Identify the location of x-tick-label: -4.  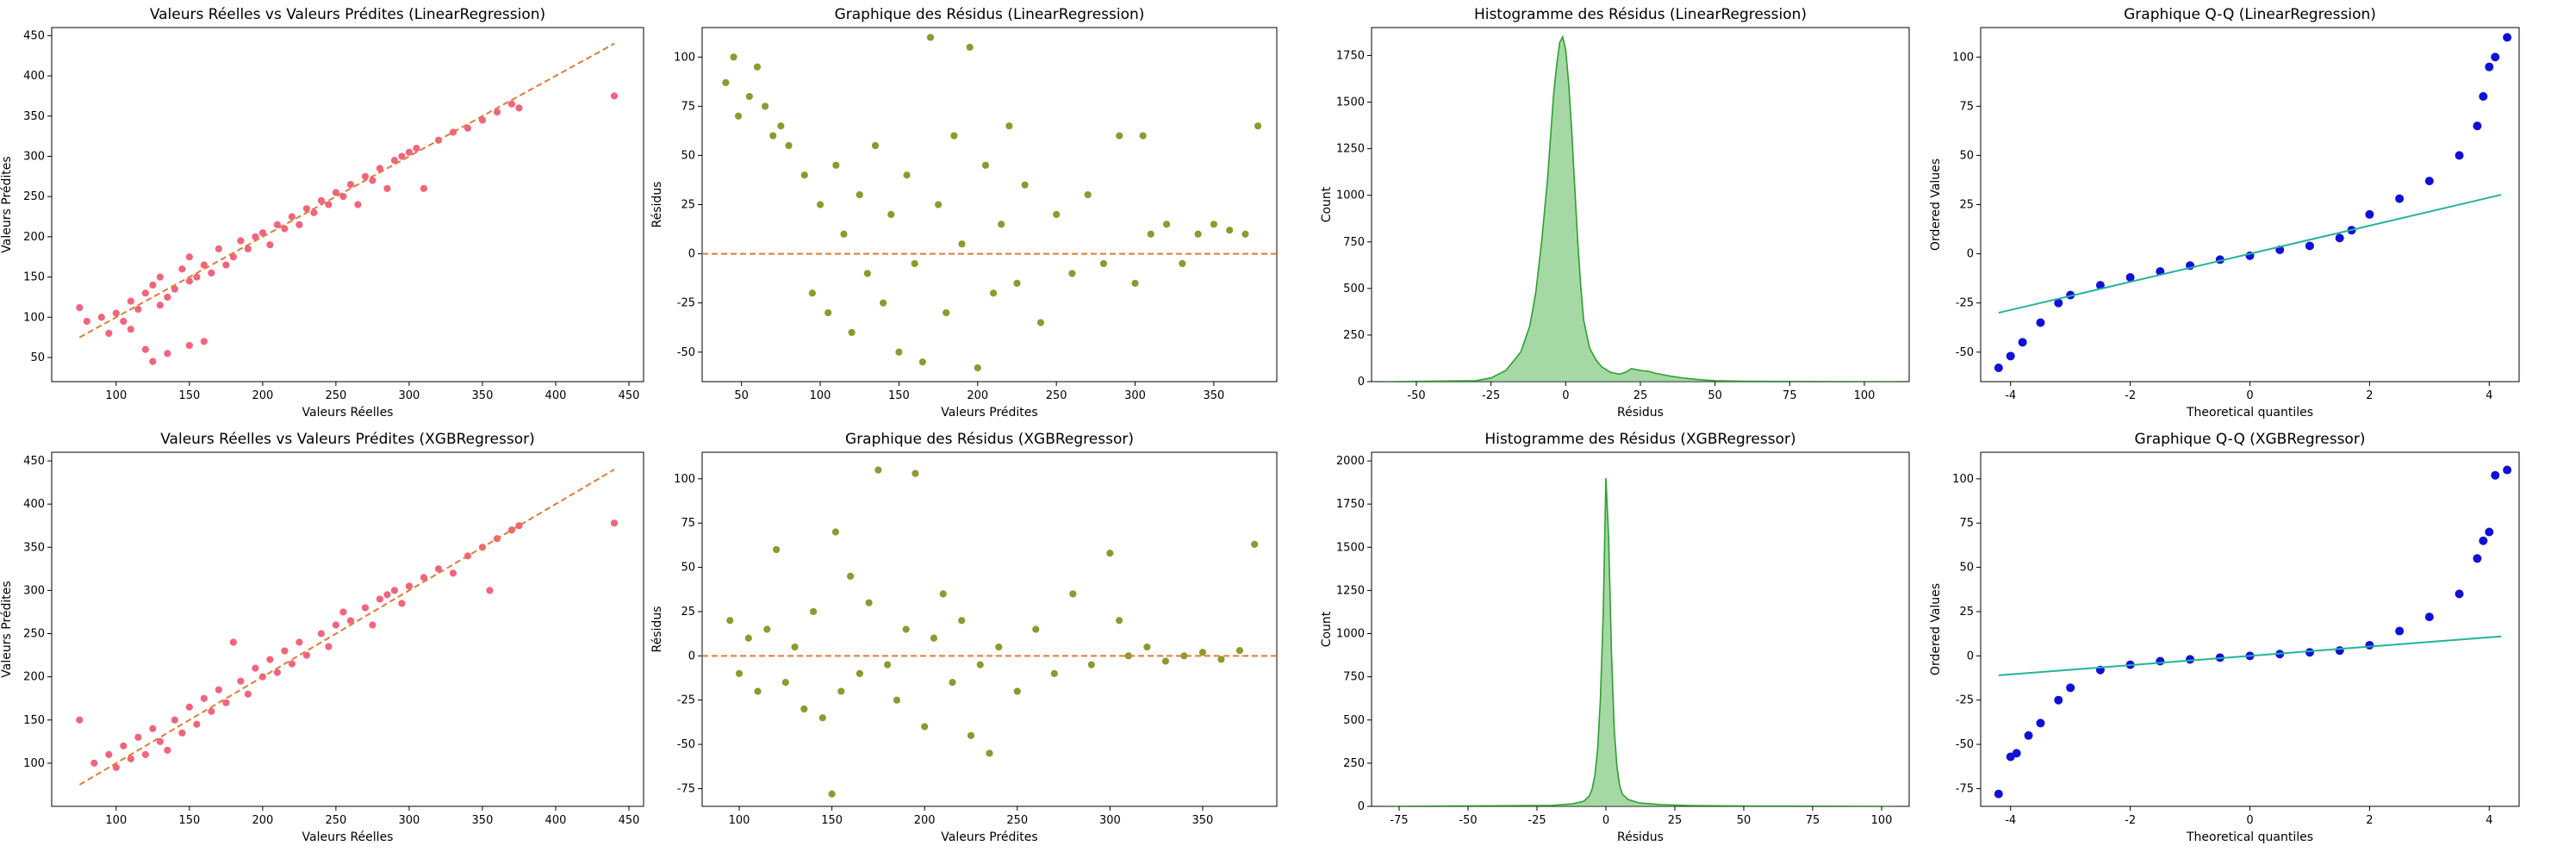
(2011, 821).